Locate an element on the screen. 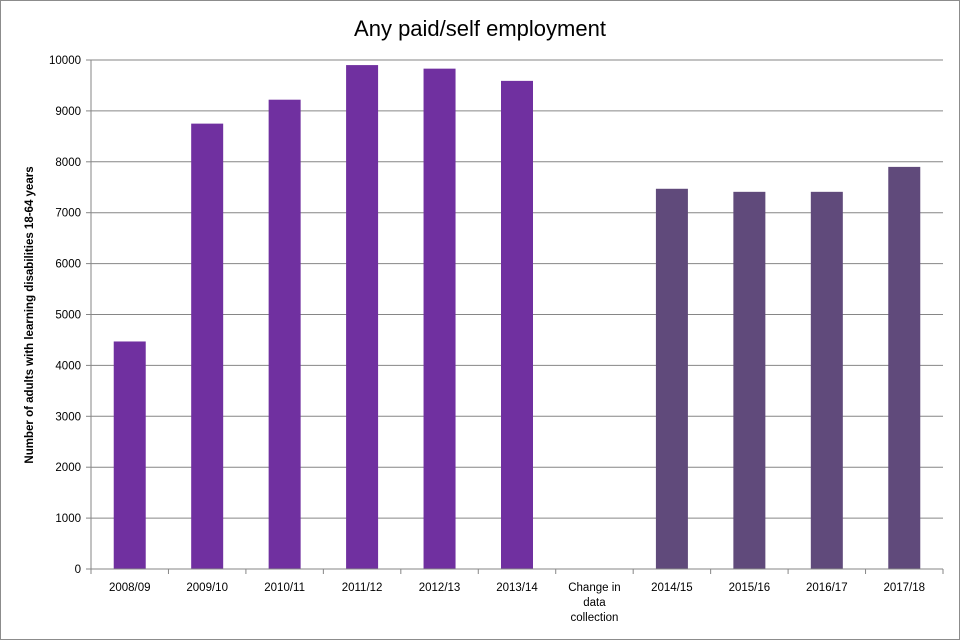 The width and height of the screenshot is (960, 640). x-tick-label: 2008/09 is located at coordinates (130, 588).